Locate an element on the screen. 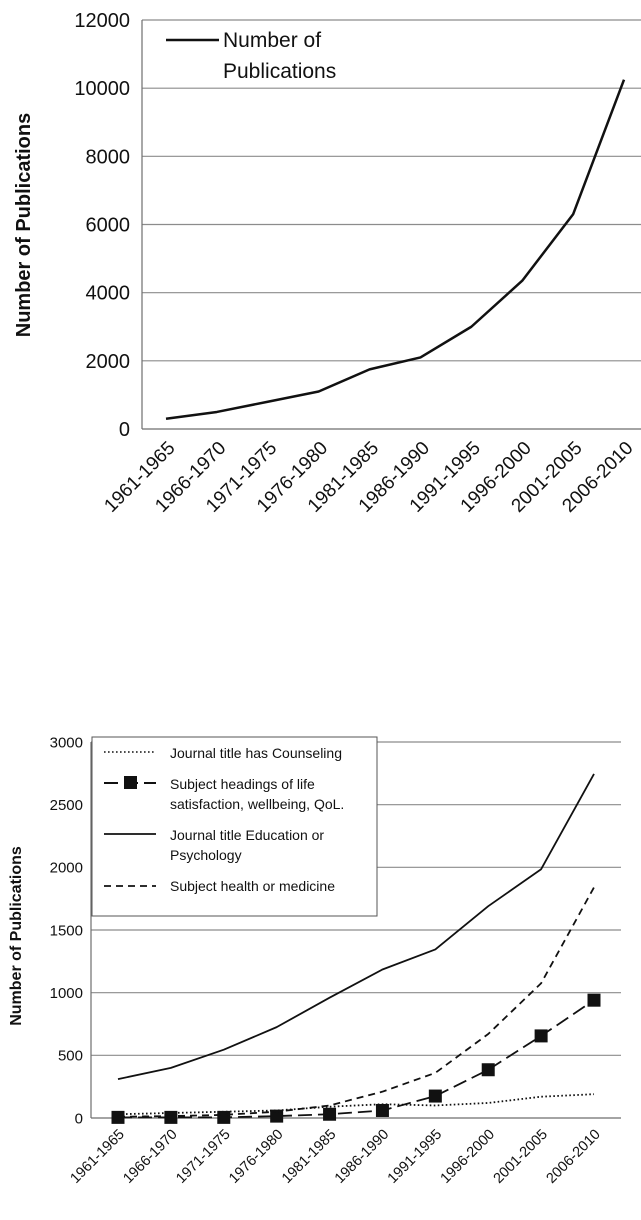 This screenshot has width=641, height=1220. x-tick-label: 1976-1980 is located at coordinates (256, 1157).